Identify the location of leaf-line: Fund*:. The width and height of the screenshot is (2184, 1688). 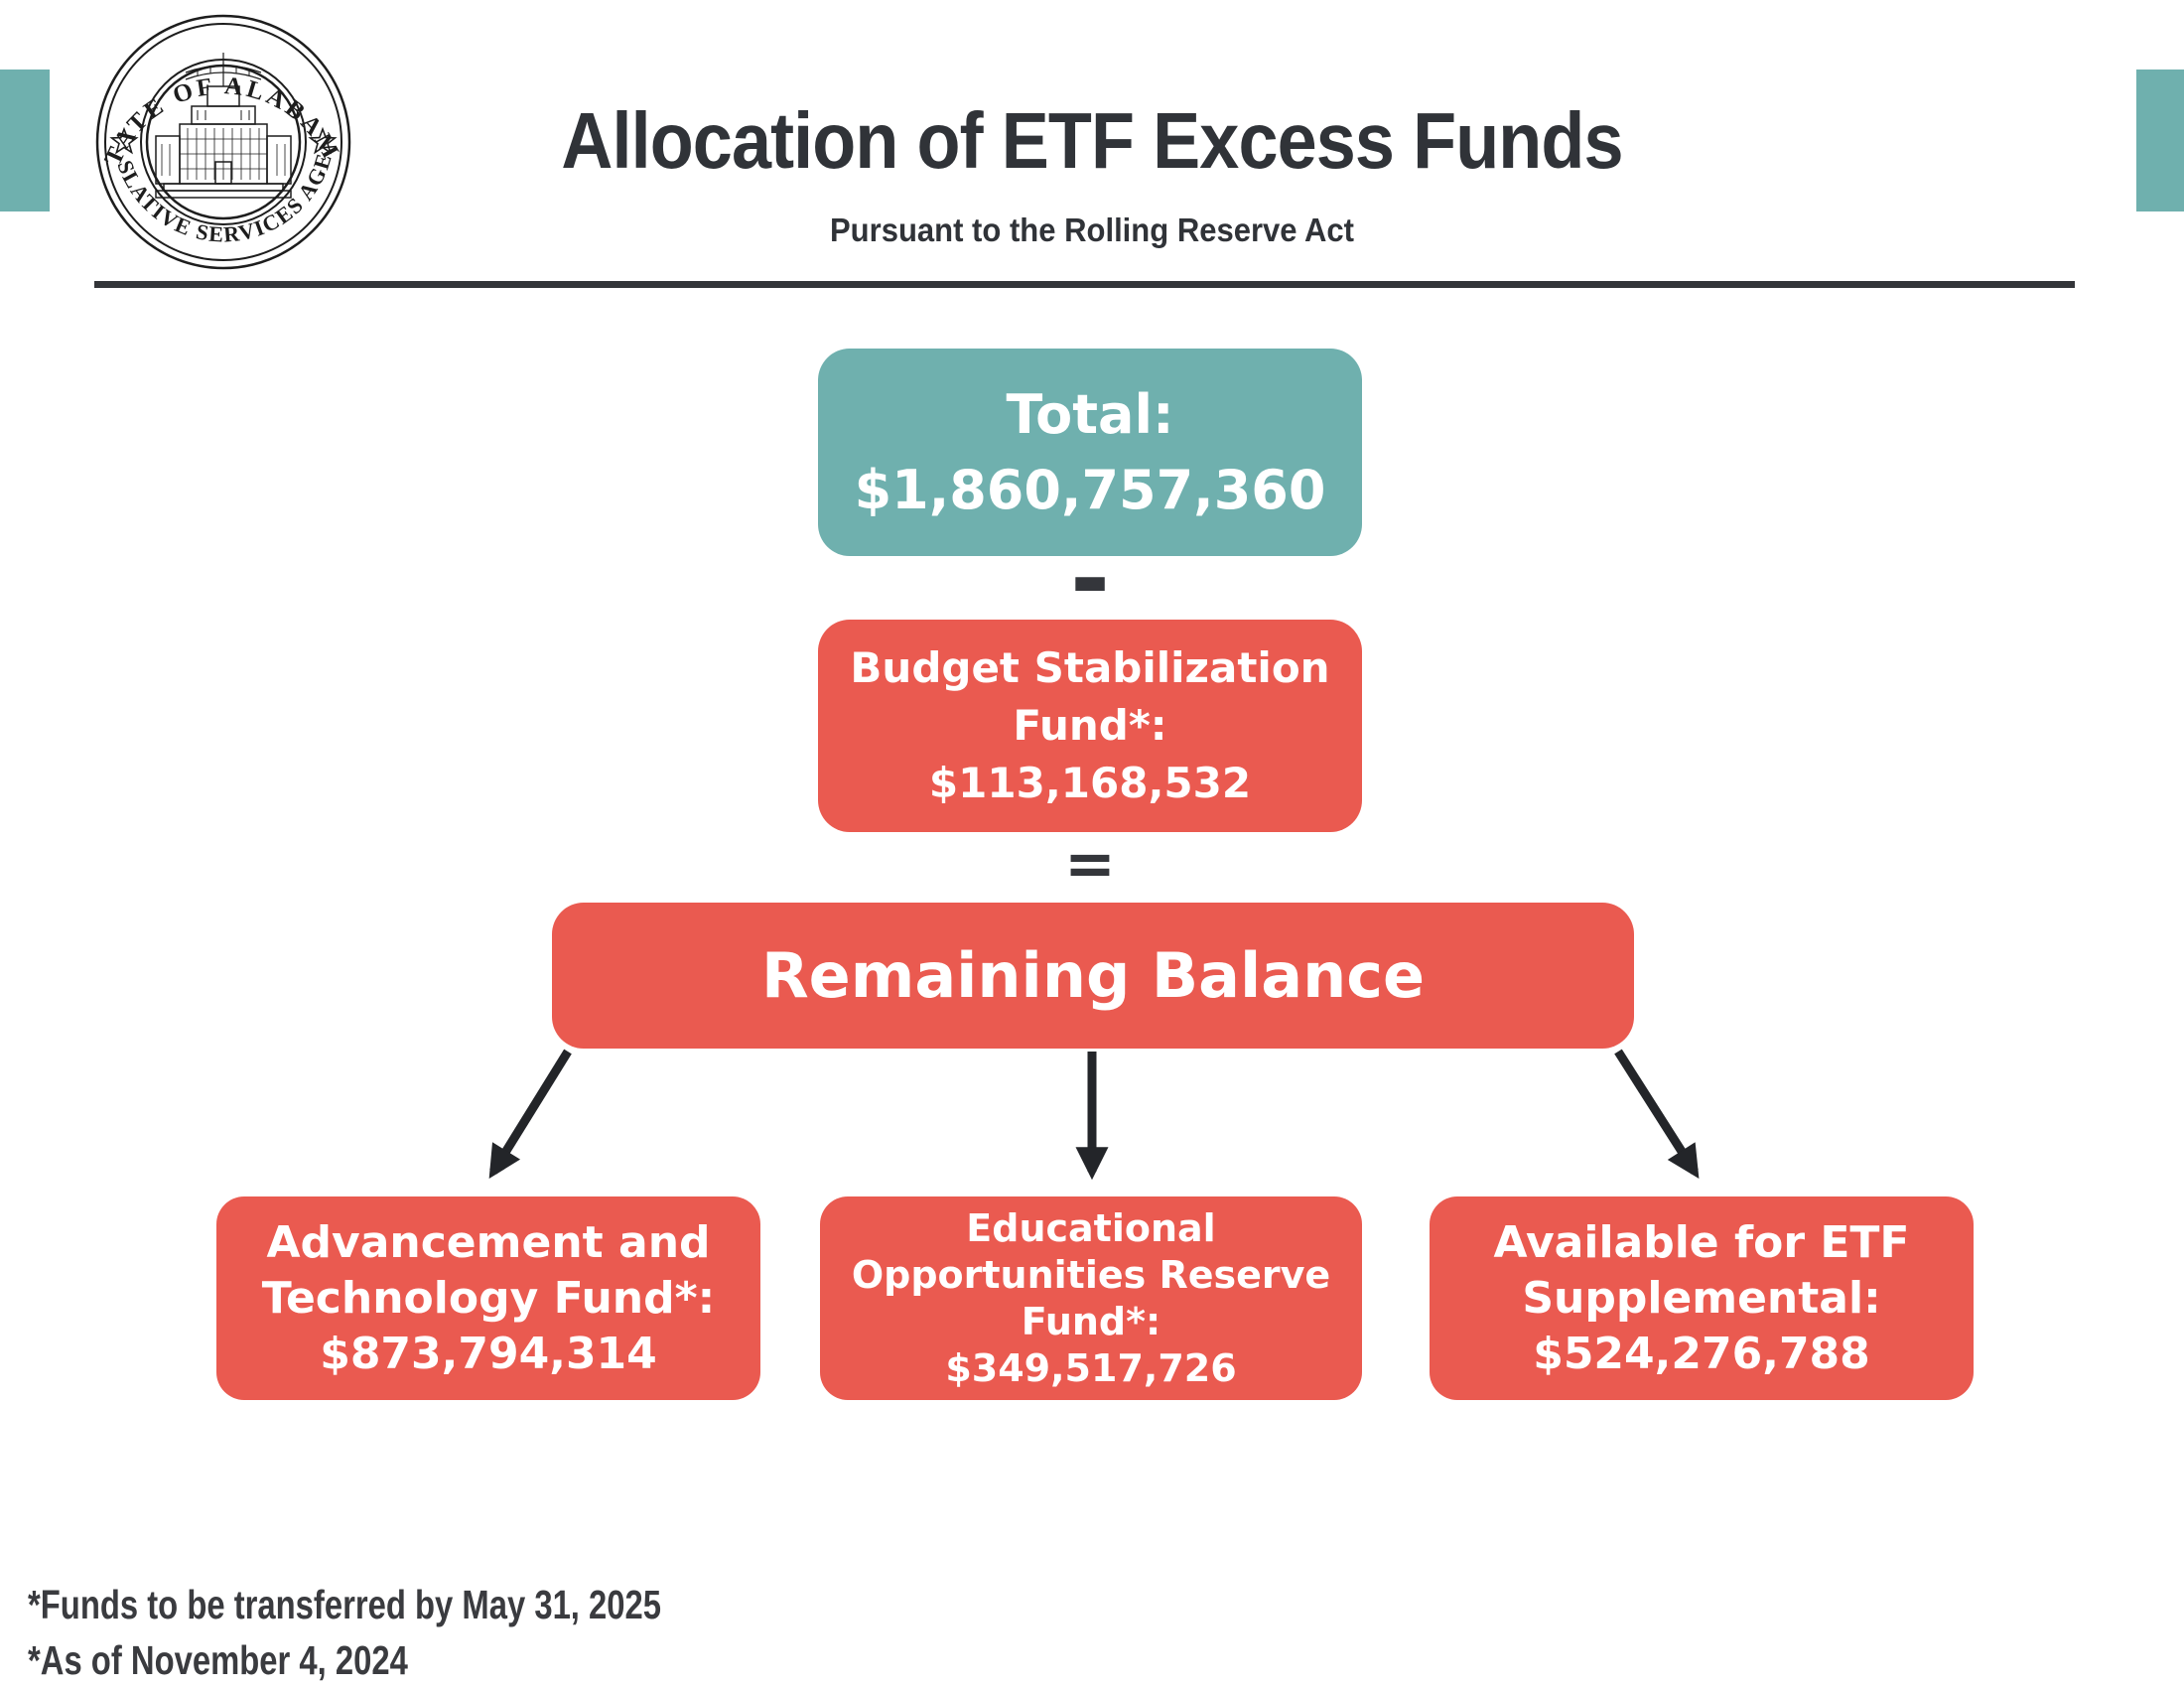
(1091, 1321).